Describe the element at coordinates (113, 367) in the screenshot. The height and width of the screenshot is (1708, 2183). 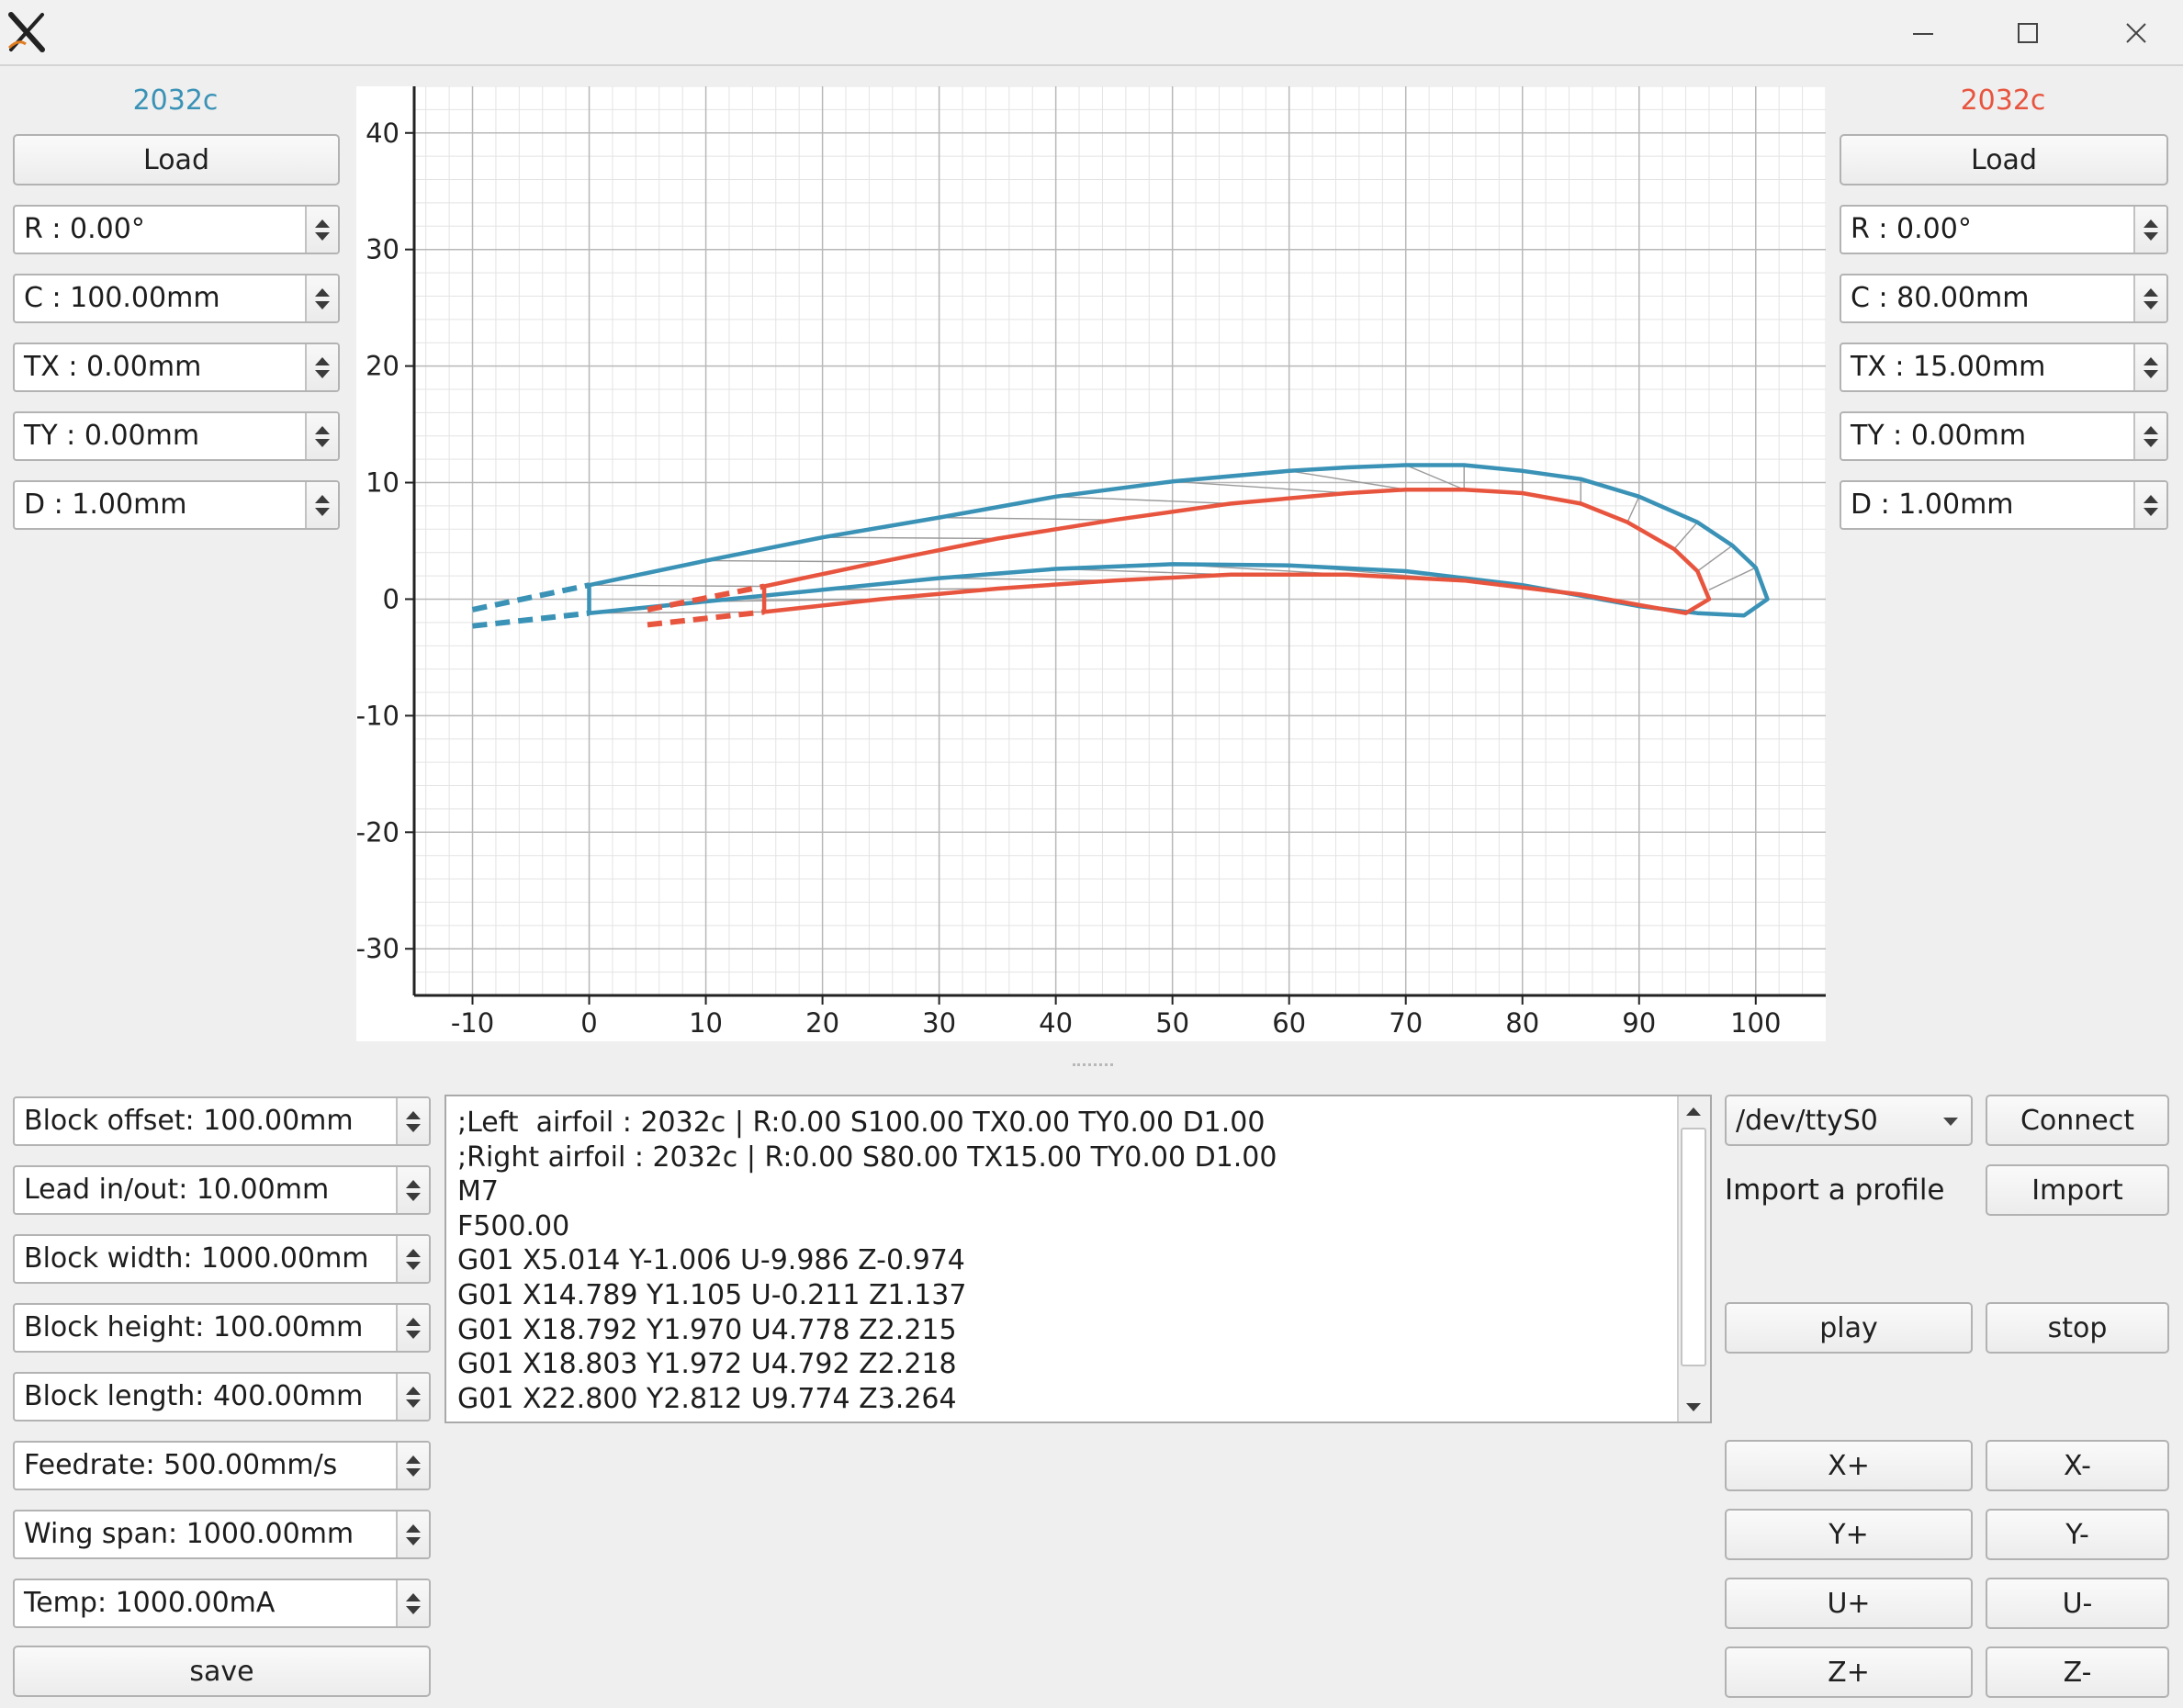
I see `left-translate-x-field-value: TX : 0.00mm` at that location.